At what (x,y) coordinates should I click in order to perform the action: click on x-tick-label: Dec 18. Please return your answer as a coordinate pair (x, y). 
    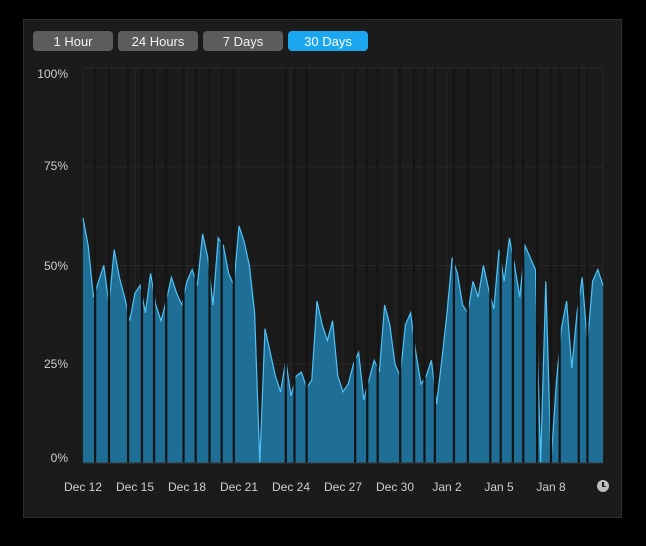
    Looking at the image, I should click on (187, 487).